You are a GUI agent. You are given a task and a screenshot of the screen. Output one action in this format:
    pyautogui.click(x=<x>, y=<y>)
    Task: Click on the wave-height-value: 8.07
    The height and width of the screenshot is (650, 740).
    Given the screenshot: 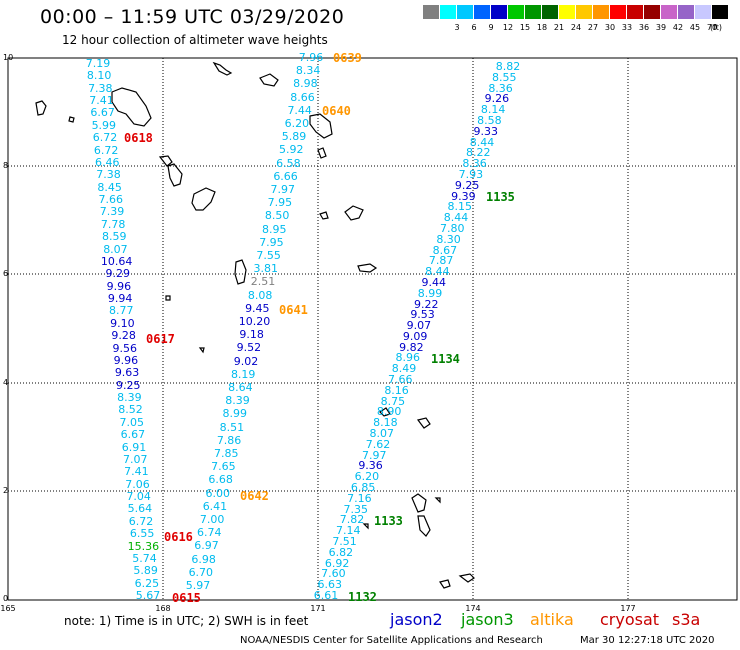 What is the action you would take?
    pyautogui.click(x=381, y=434)
    